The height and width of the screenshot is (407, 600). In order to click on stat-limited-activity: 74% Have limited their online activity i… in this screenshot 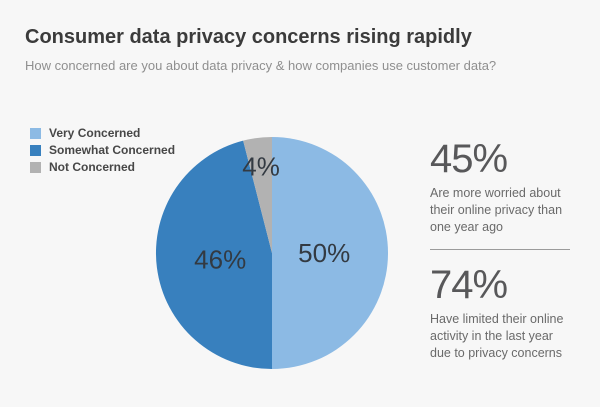, I will do `click(500, 313)`.